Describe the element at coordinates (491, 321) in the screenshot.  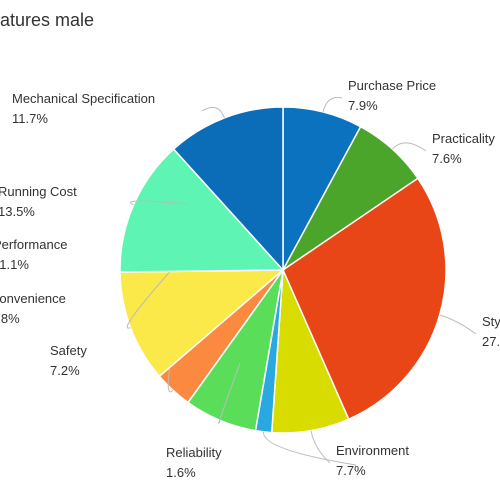
I see `slice-label: Style` at that location.